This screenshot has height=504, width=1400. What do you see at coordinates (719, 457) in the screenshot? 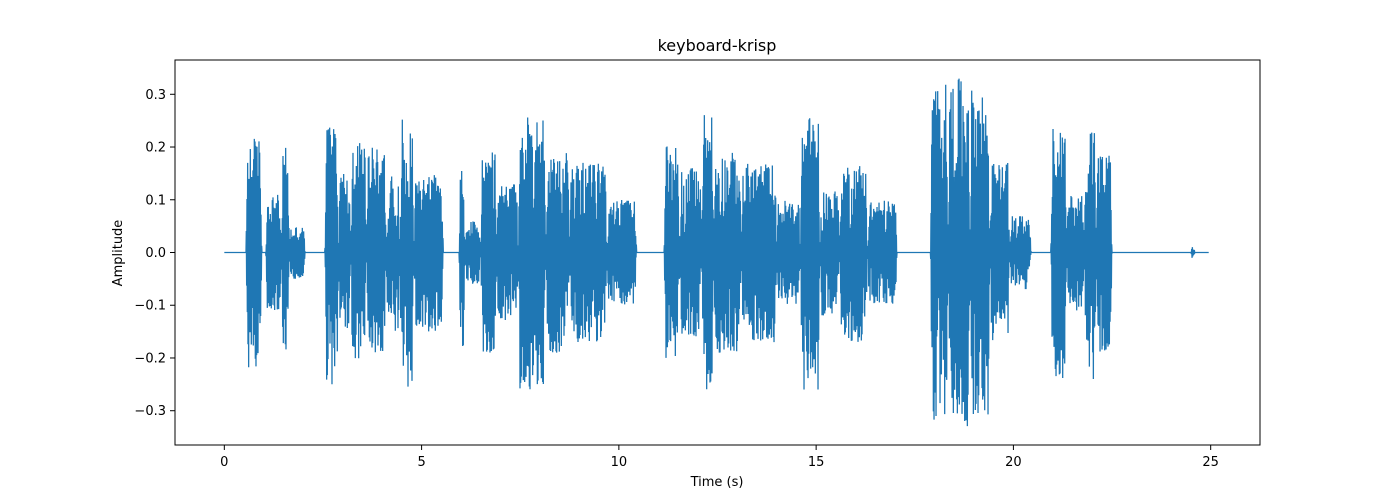
I see `x-axis: 0 5 10 15 20 25` at bounding box center [719, 457].